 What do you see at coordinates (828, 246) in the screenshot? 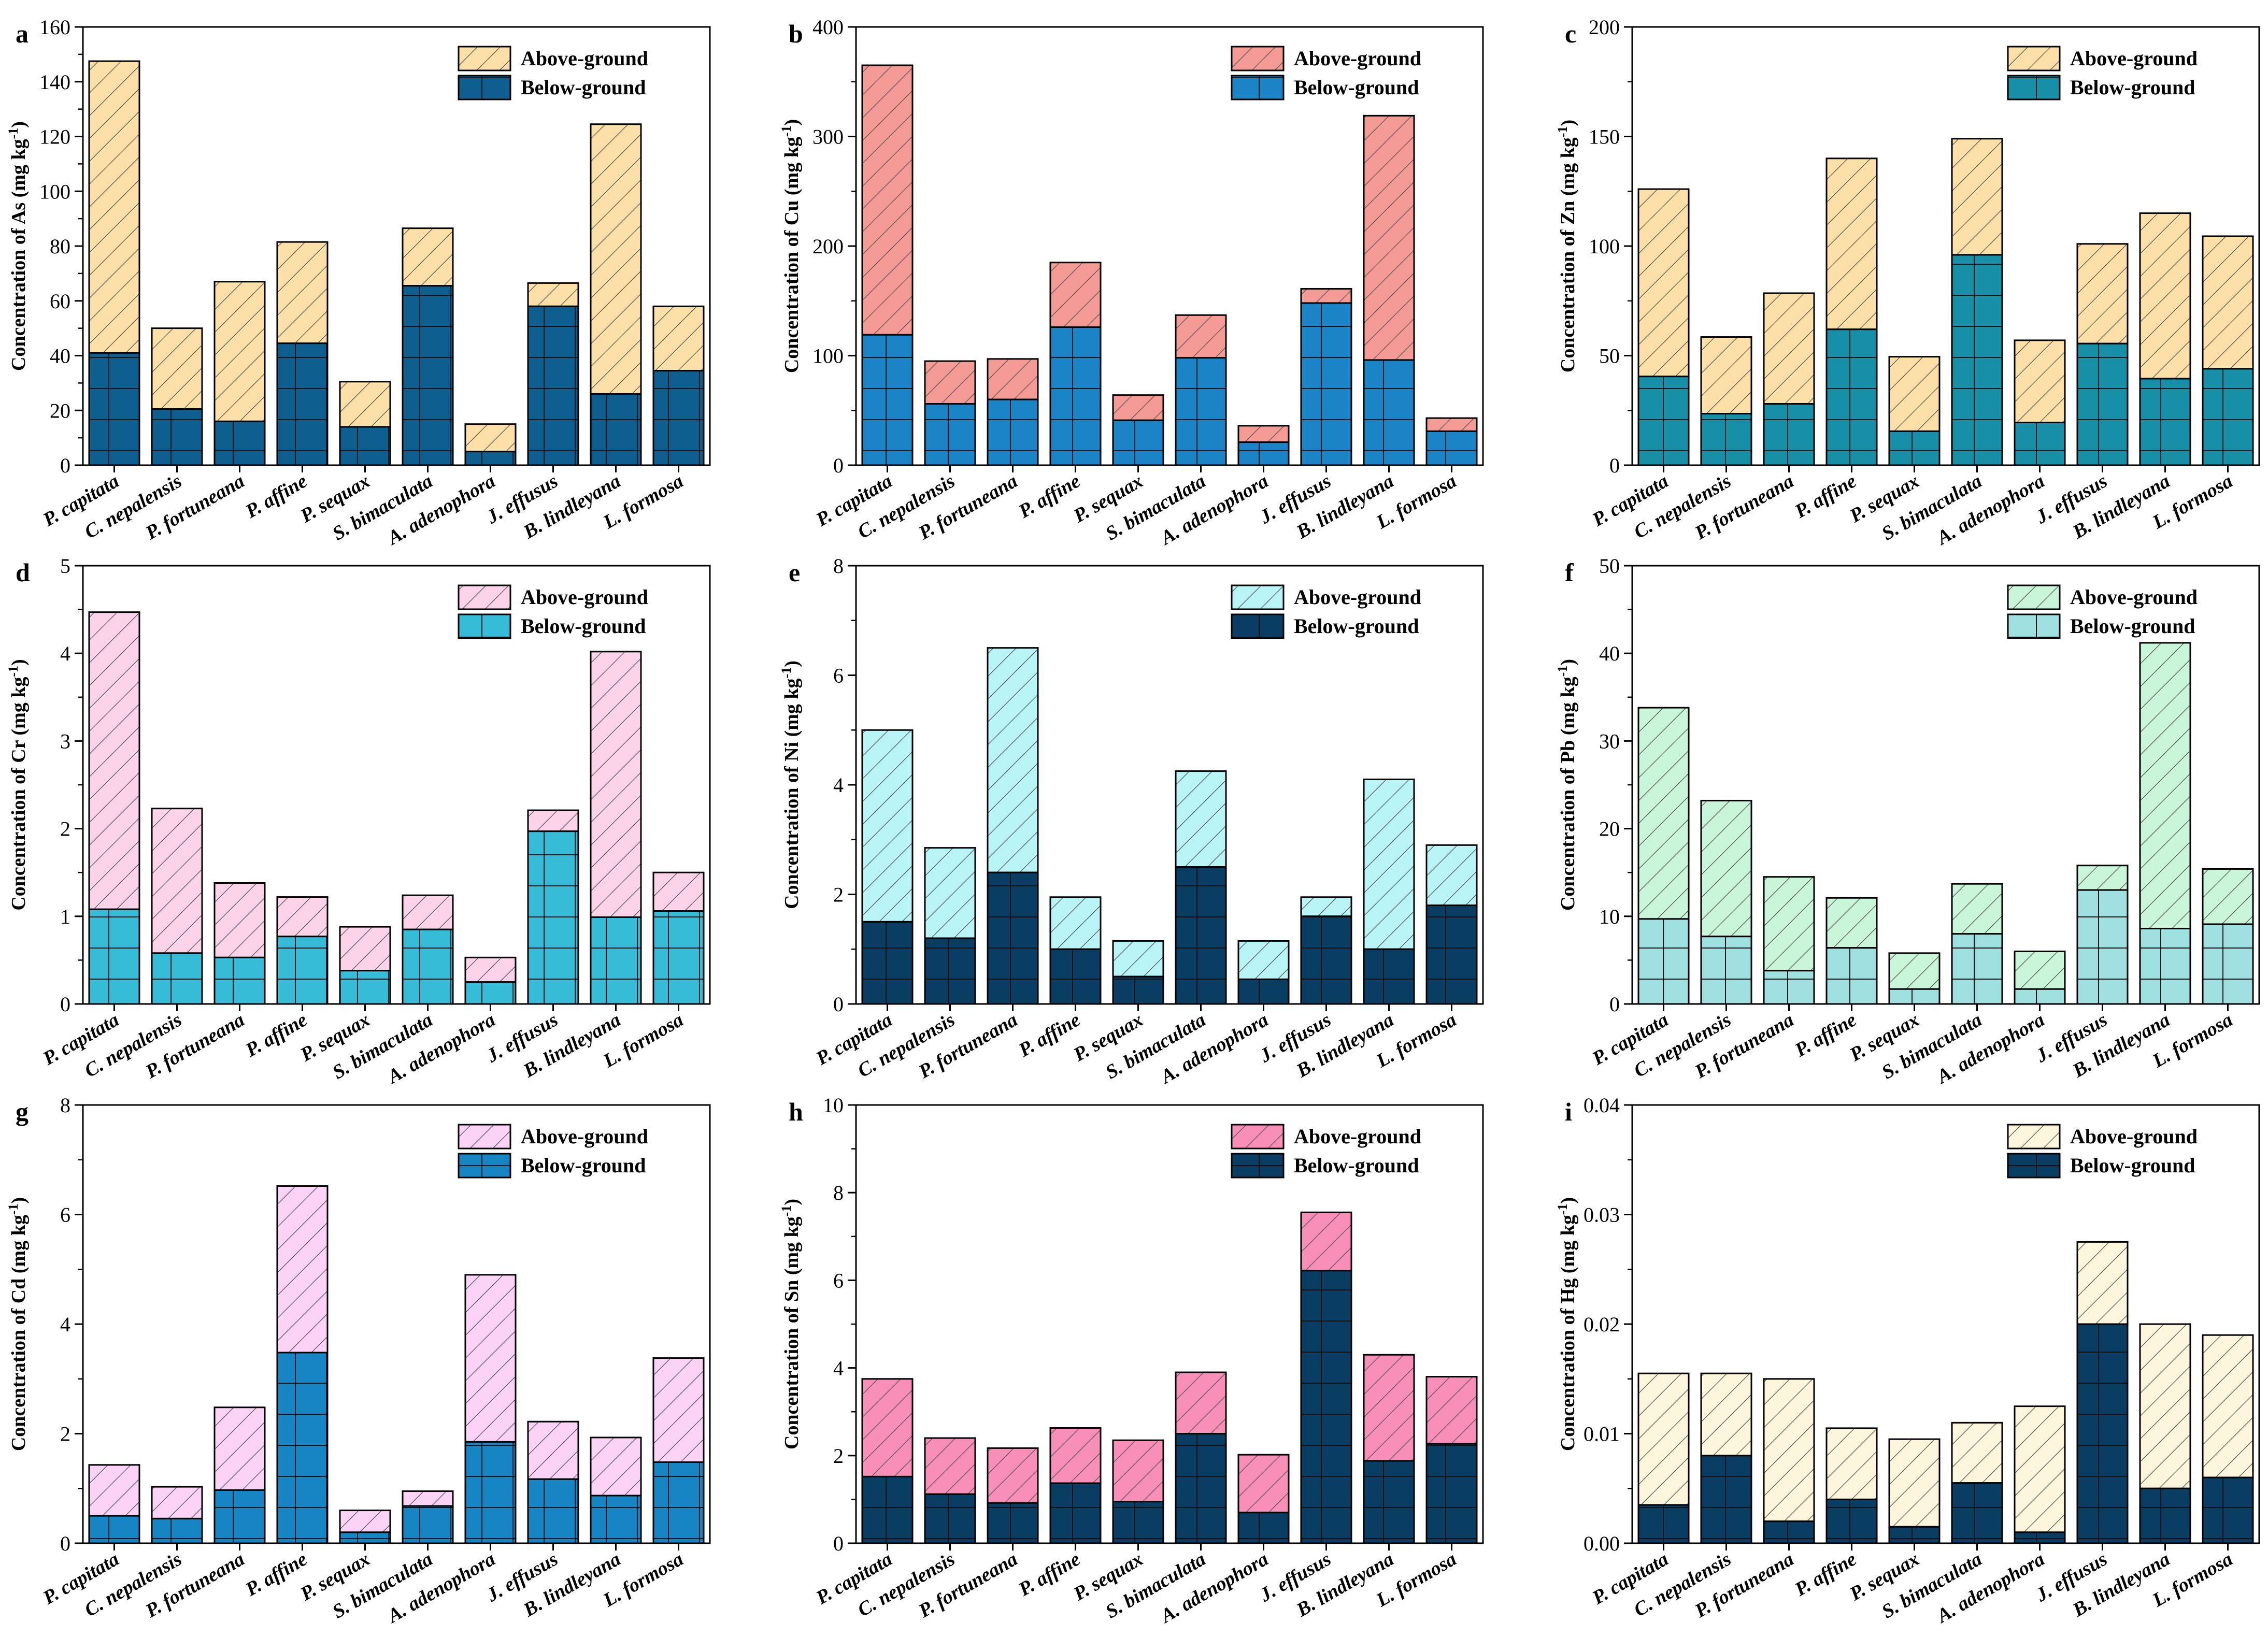
I see `y-tick-label: 200` at bounding box center [828, 246].